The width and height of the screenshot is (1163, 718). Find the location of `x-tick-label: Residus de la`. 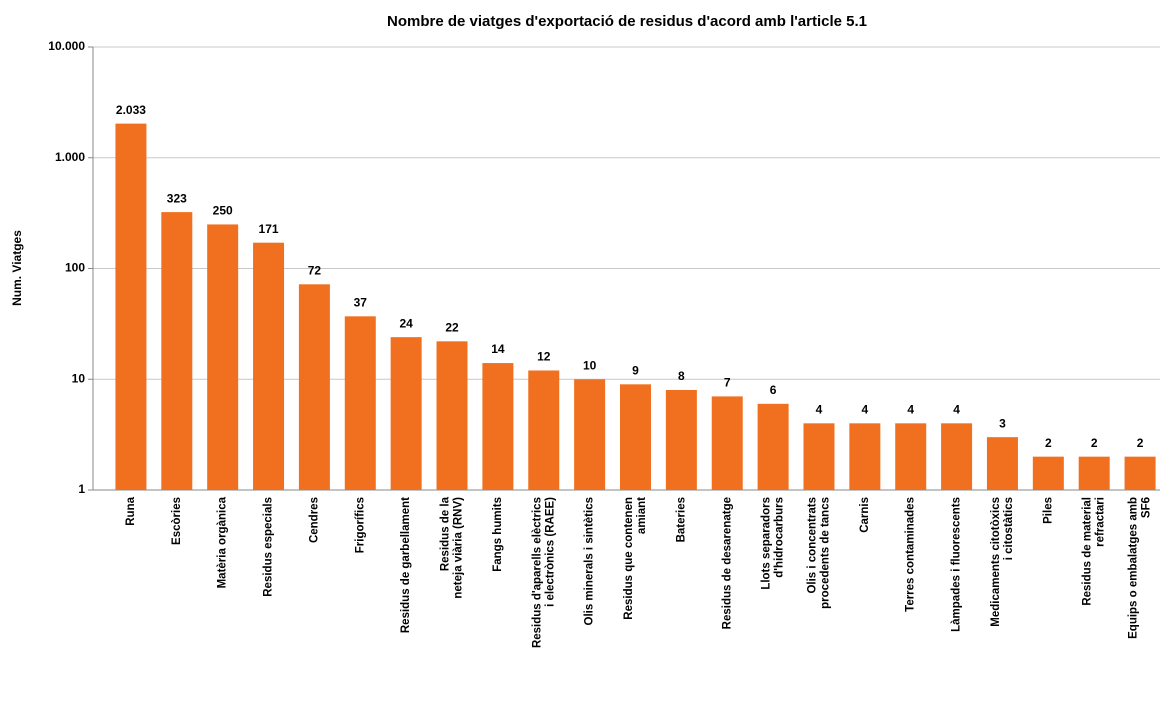

x-tick-label: Residus de la is located at coordinates (446, 533).